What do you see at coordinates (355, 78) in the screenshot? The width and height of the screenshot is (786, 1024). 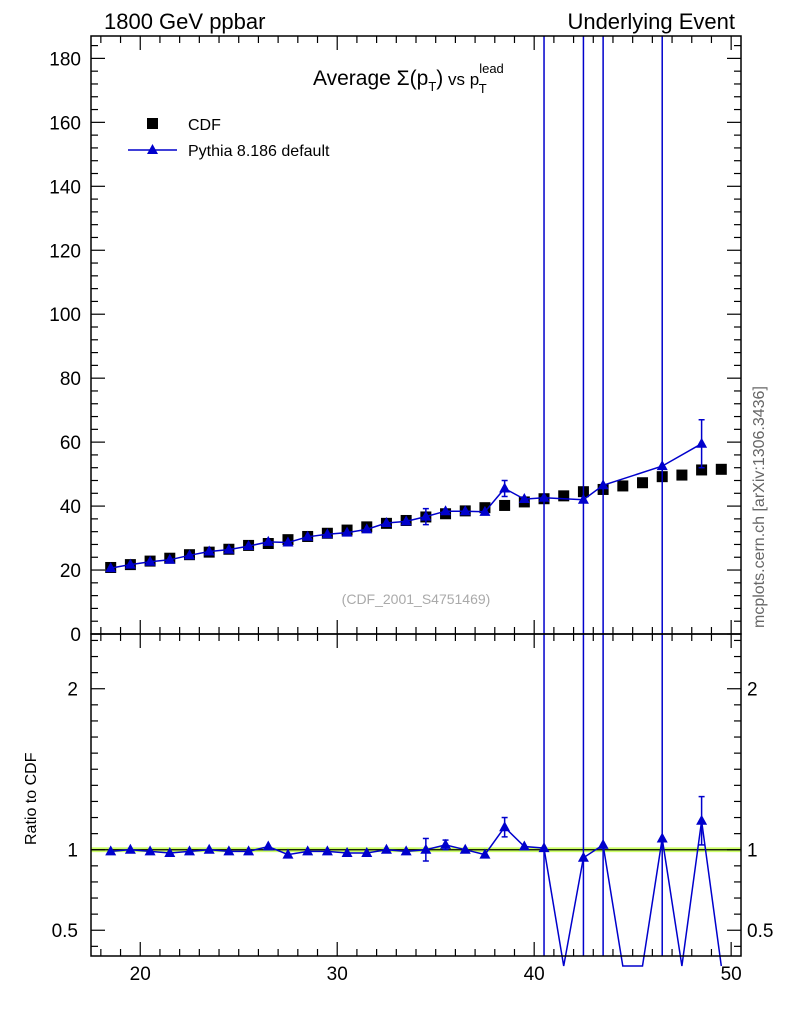 I see `title-prefix: Average` at bounding box center [355, 78].